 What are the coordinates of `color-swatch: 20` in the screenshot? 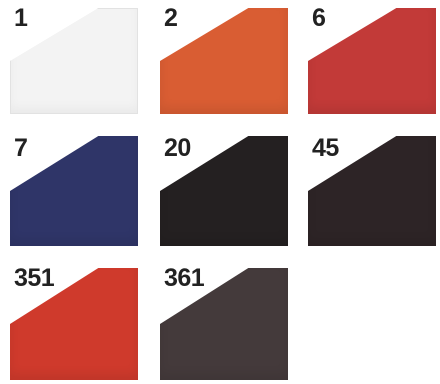 It's located at (230, 193).